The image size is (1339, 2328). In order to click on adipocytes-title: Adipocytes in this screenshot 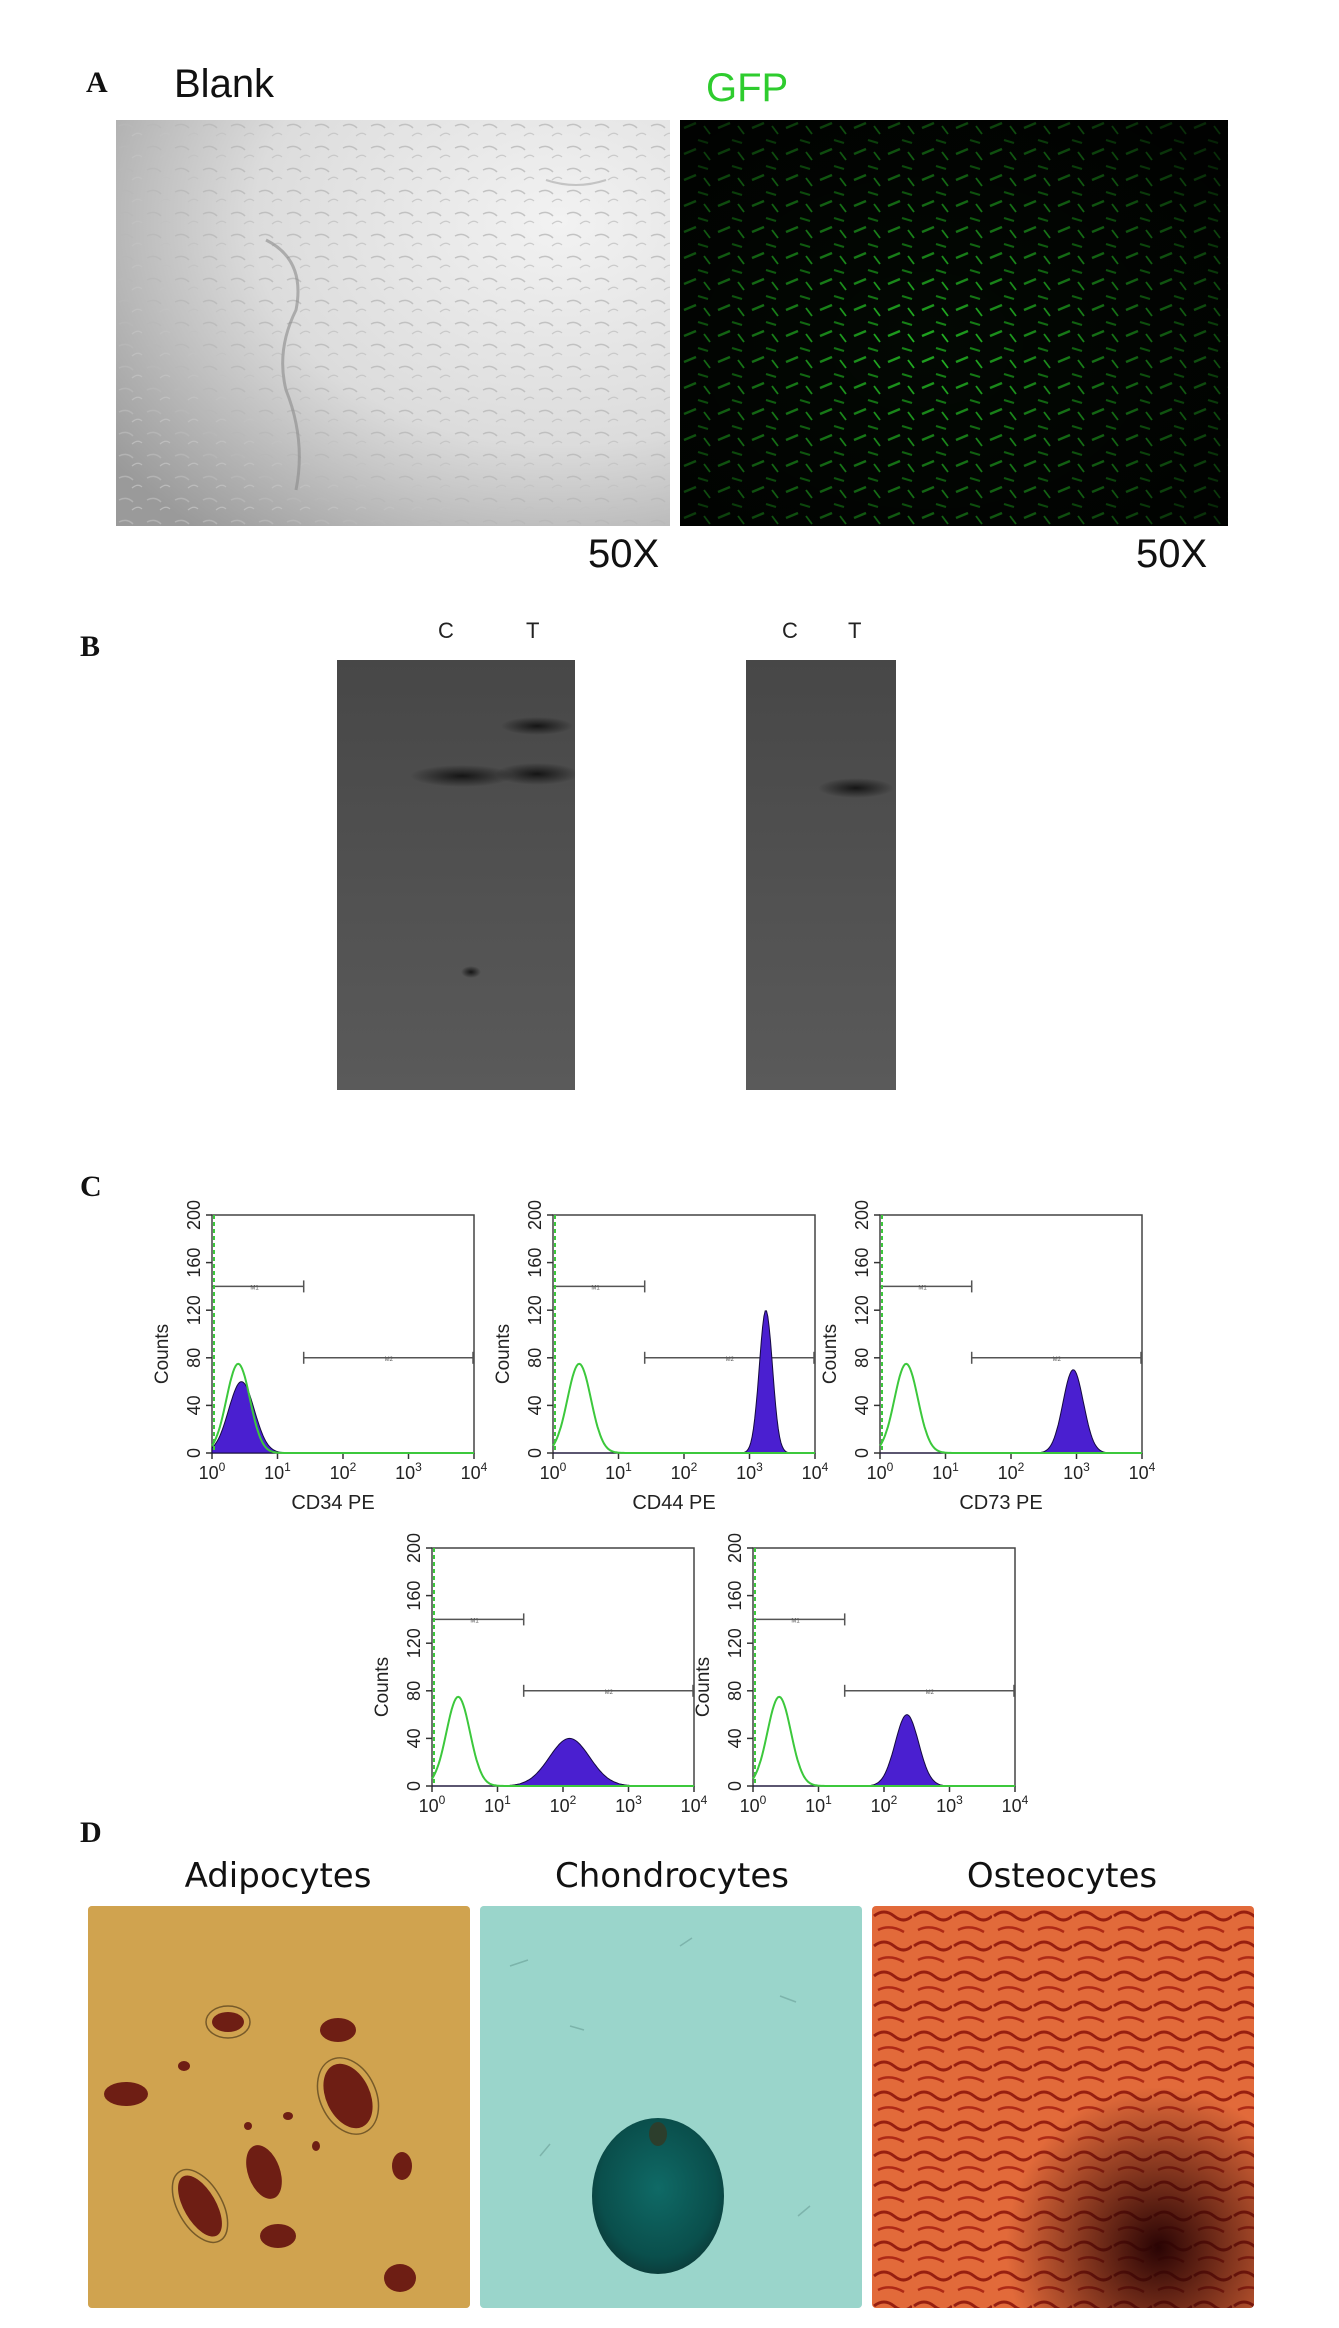, I will do `click(278, 1876)`.